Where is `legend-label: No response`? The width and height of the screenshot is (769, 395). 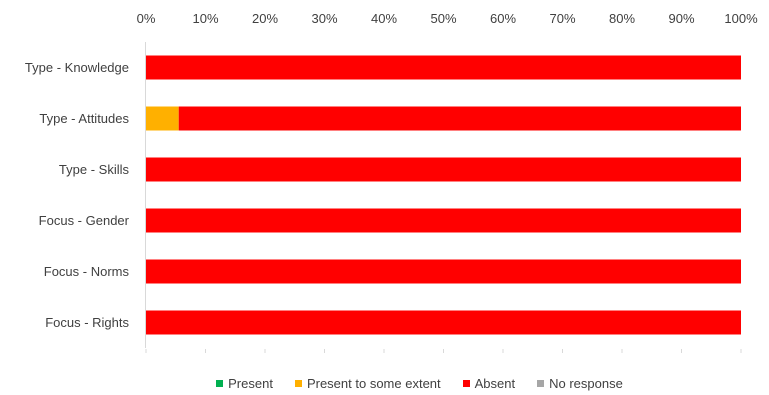 legend-label: No response is located at coordinates (586, 383).